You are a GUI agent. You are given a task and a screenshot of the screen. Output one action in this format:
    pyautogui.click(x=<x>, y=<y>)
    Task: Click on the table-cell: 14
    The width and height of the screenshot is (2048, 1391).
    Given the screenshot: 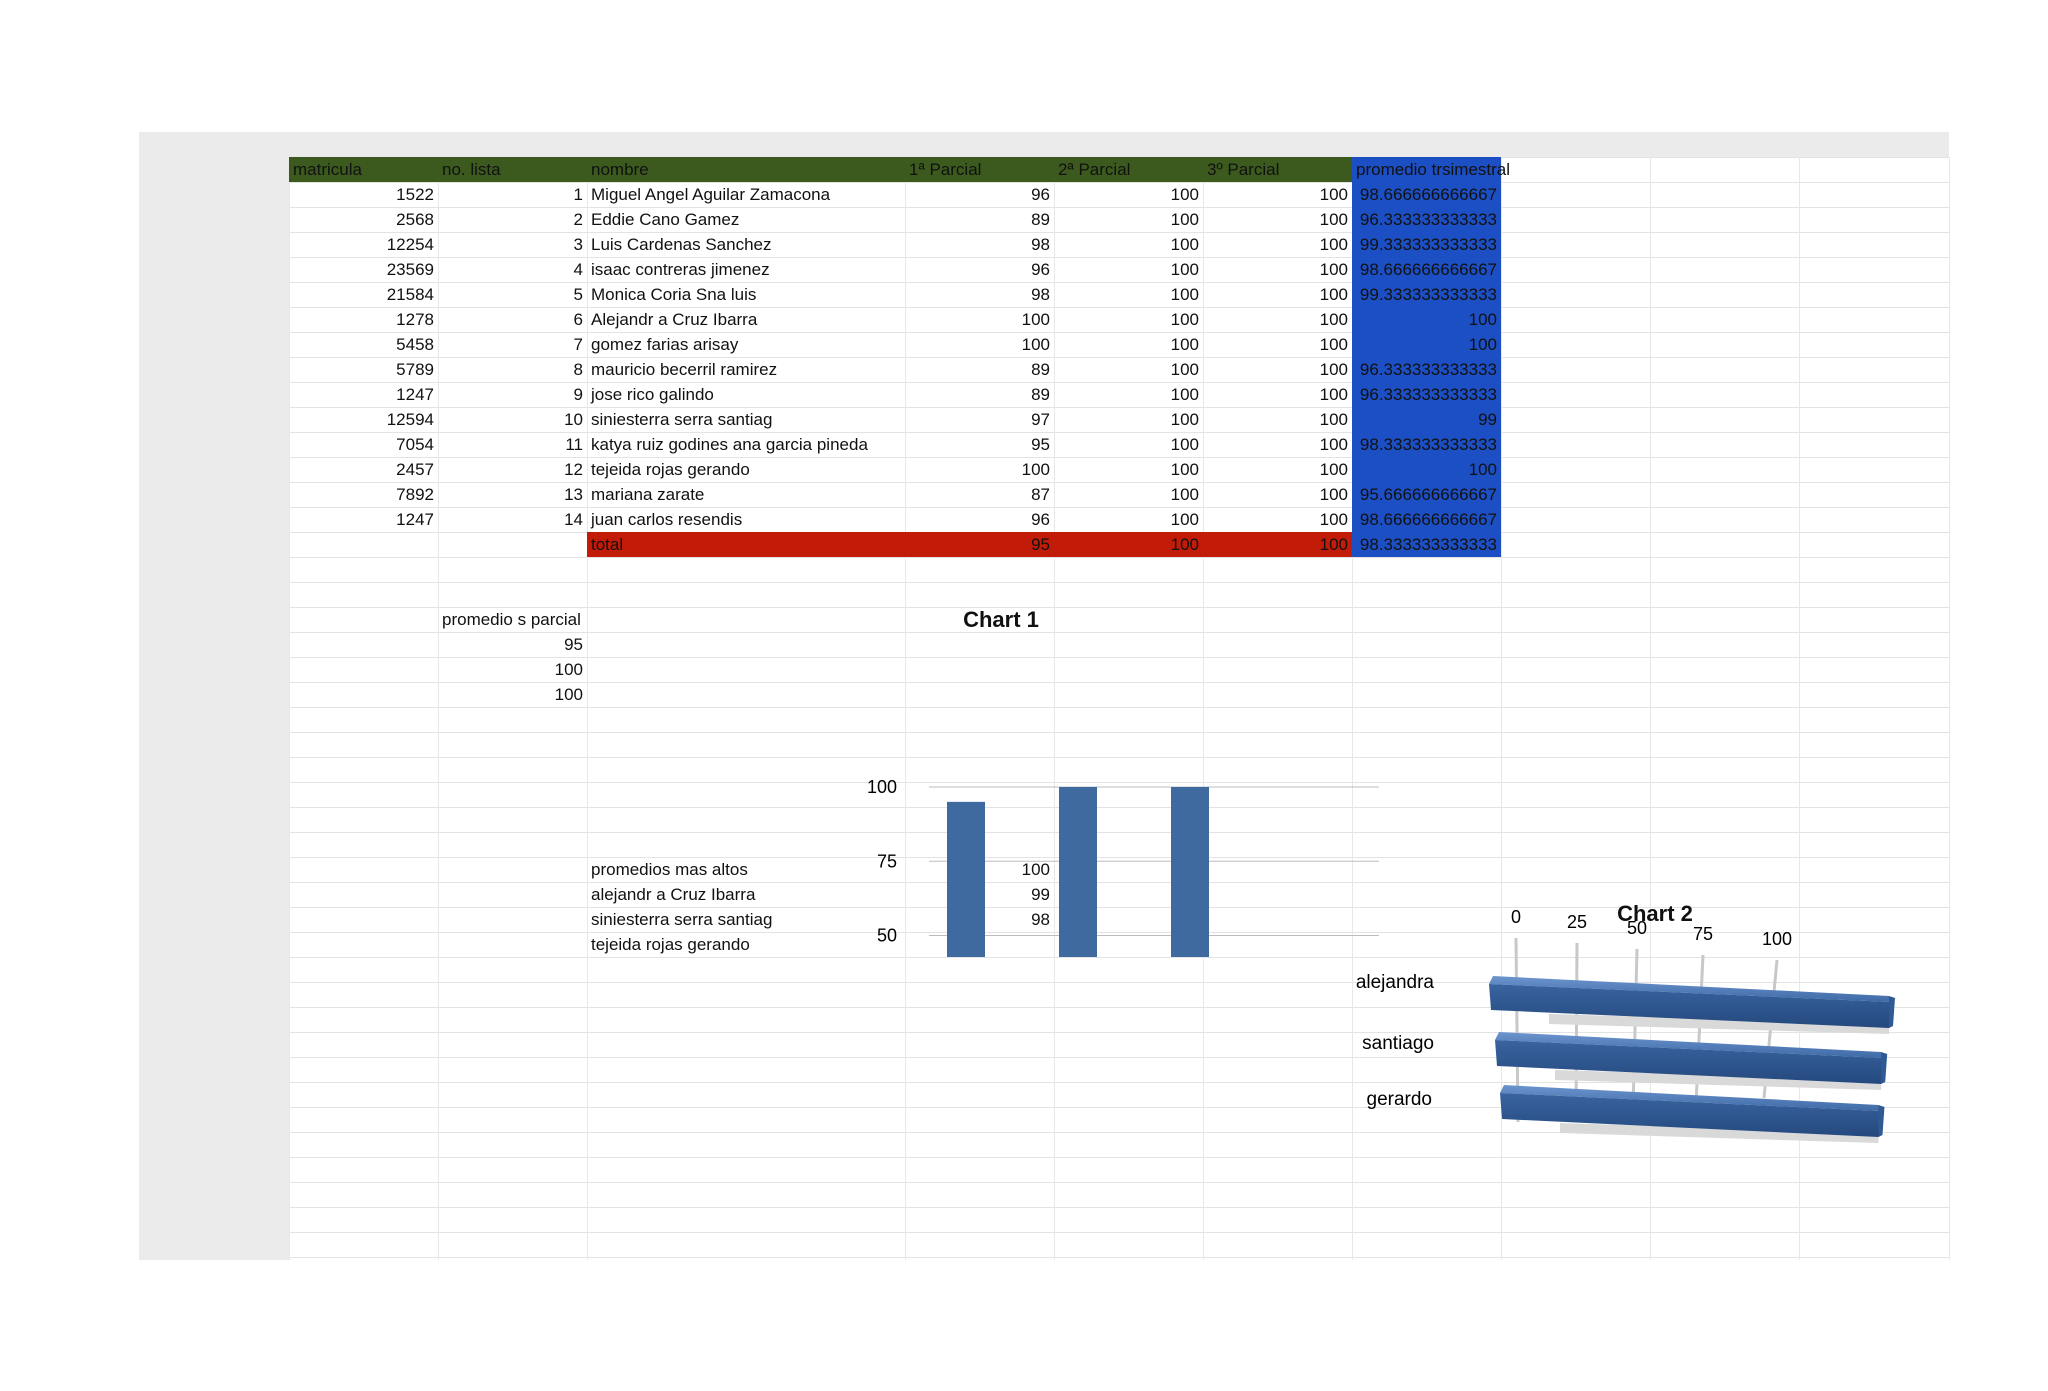 What is the action you would take?
    pyautogui.click(x=573, y=519)
    